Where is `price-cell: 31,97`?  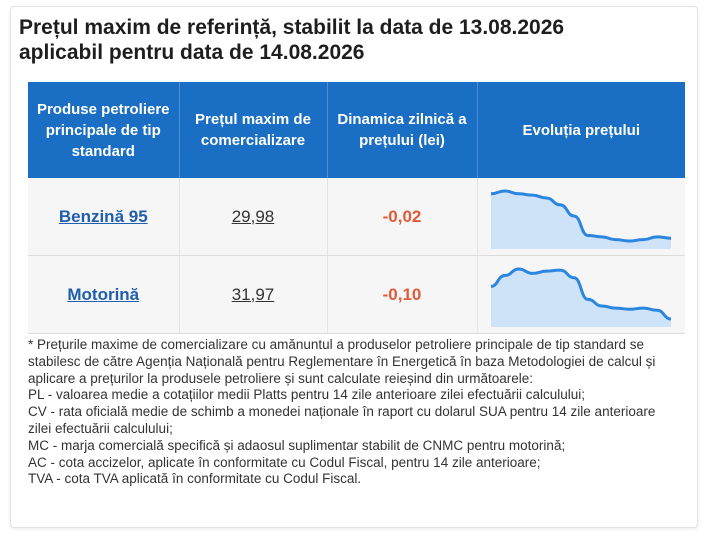
price-cell: 31,97 is located at coordinates (253, 294).